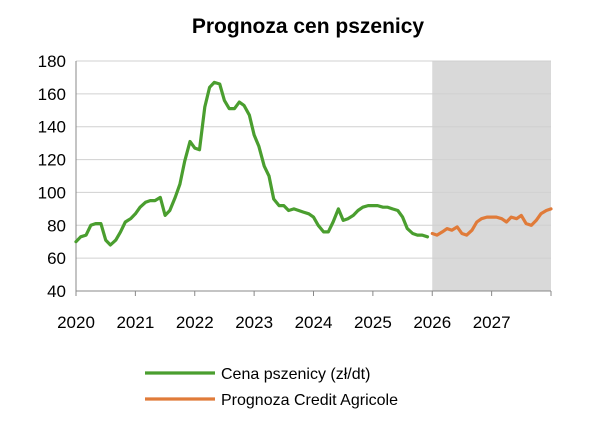 This screenshot has width=600, height=431. Describe the element at coordinates (76, 322) in the screenshot. I see `x-tick-label: 2020` at that location.